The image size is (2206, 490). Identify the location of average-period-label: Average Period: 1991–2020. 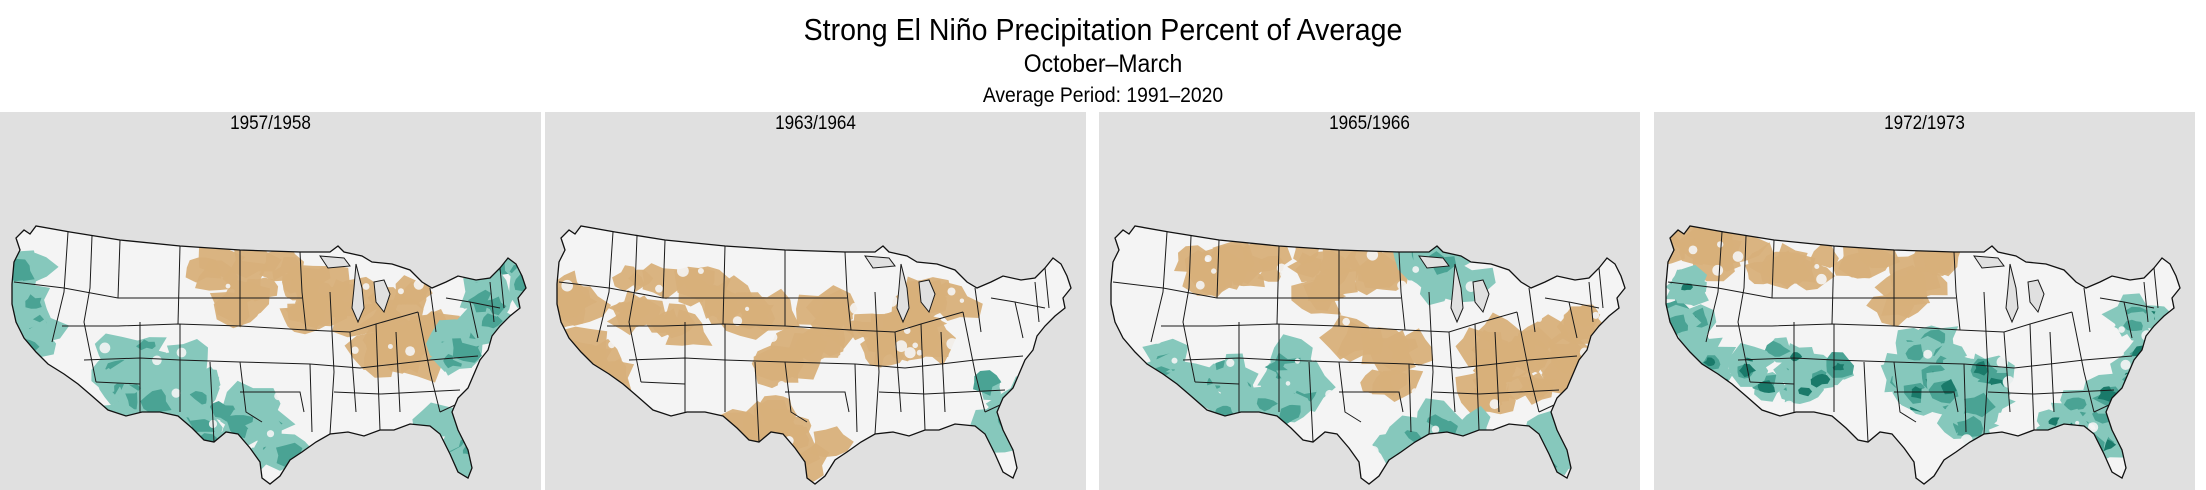
(1103, 95).